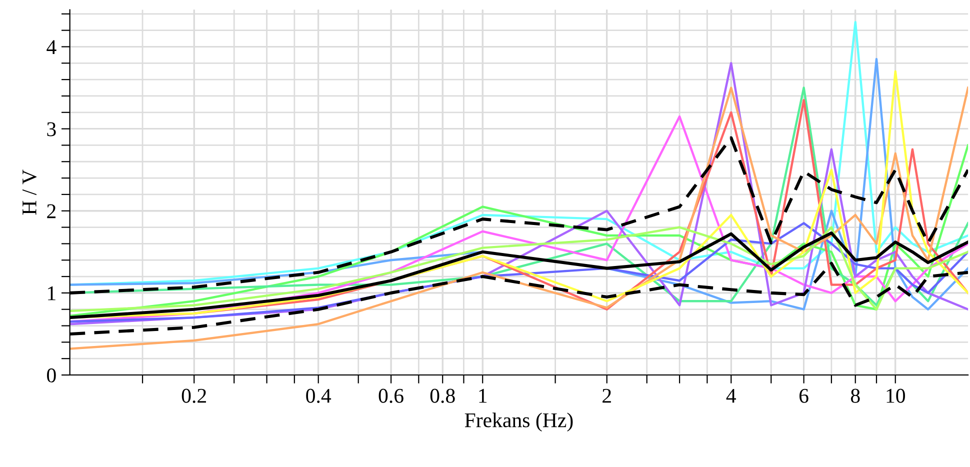 The width and height of the screenshot is (970, 467). I want to click on y-tick-label: 1, so click(52, 293).